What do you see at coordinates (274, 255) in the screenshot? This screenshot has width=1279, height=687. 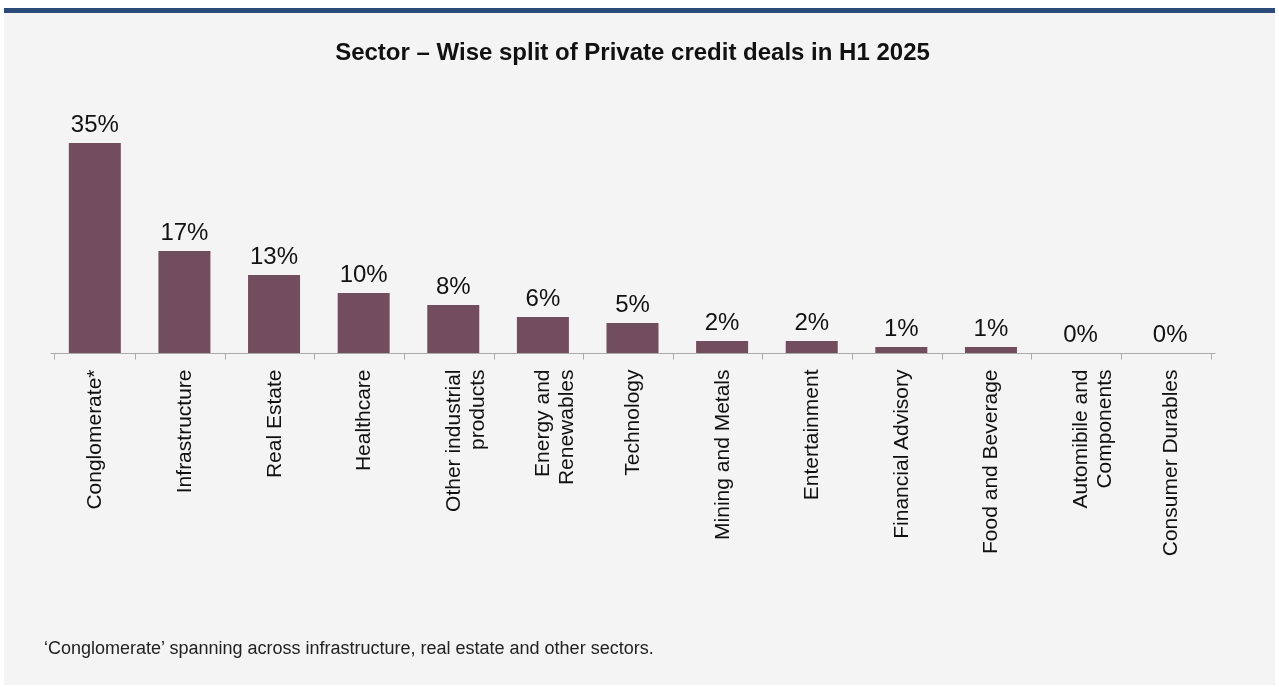 I see `data-label: 13%` at bounding box center [274, 255].